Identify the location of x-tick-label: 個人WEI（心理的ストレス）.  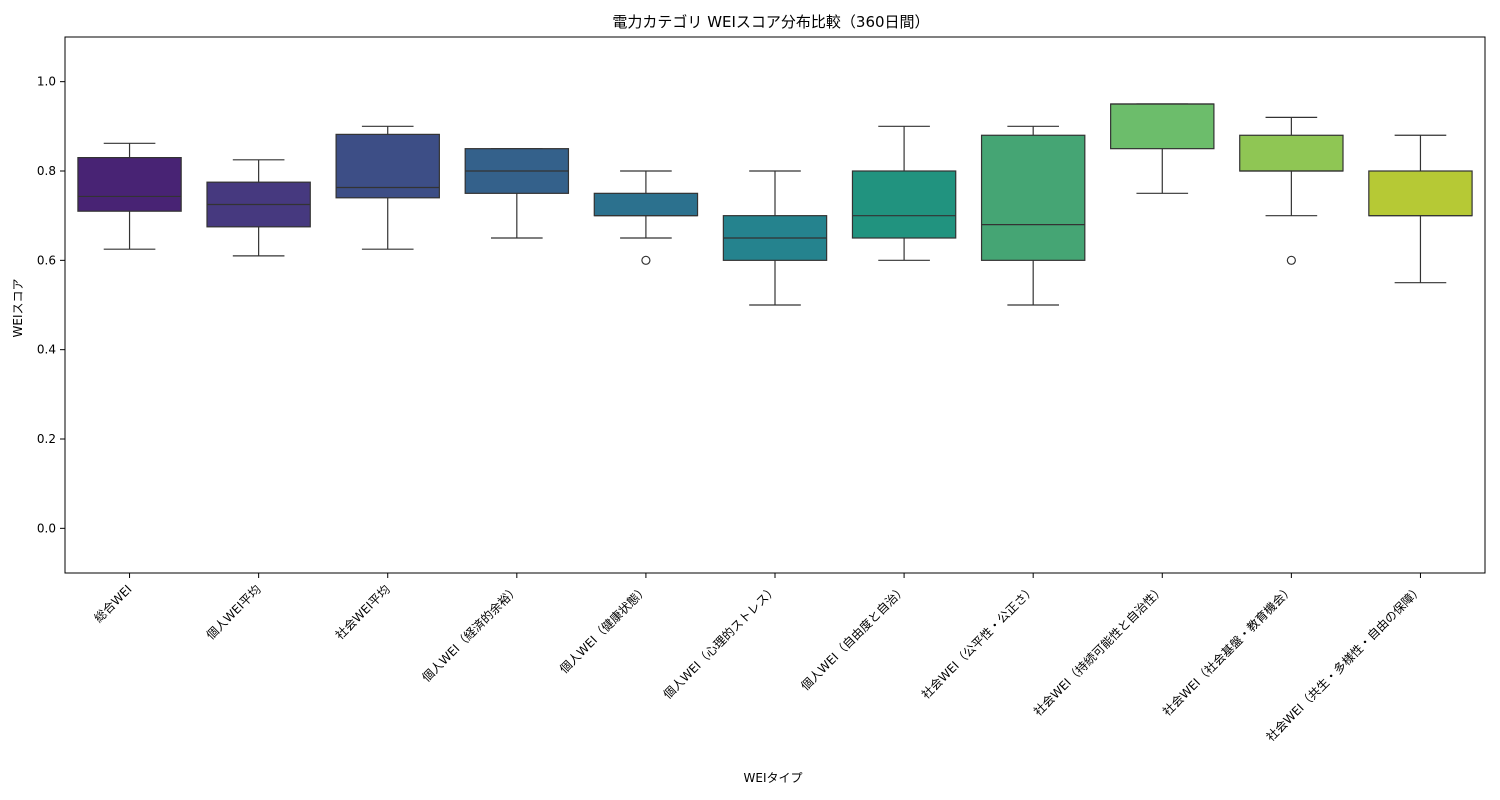
(720, 642).